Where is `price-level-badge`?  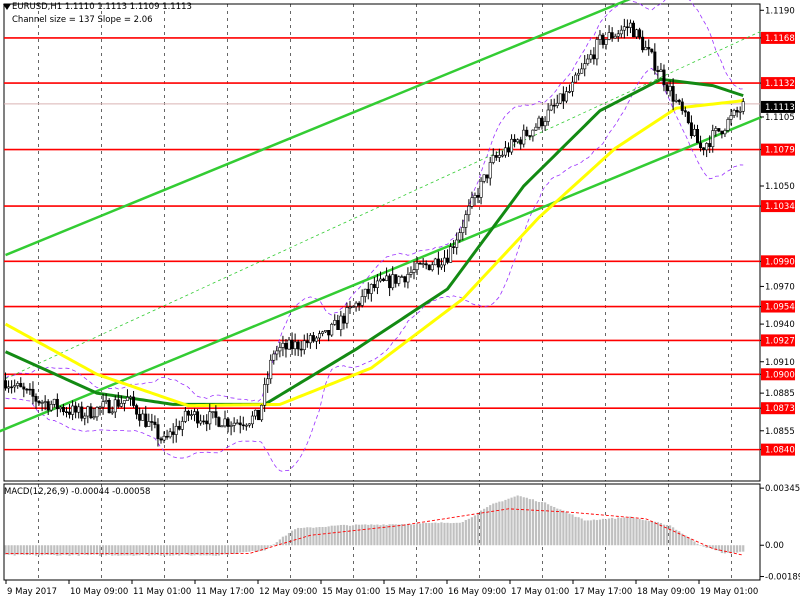 price-level-badge is located at coordinates (778, 449).